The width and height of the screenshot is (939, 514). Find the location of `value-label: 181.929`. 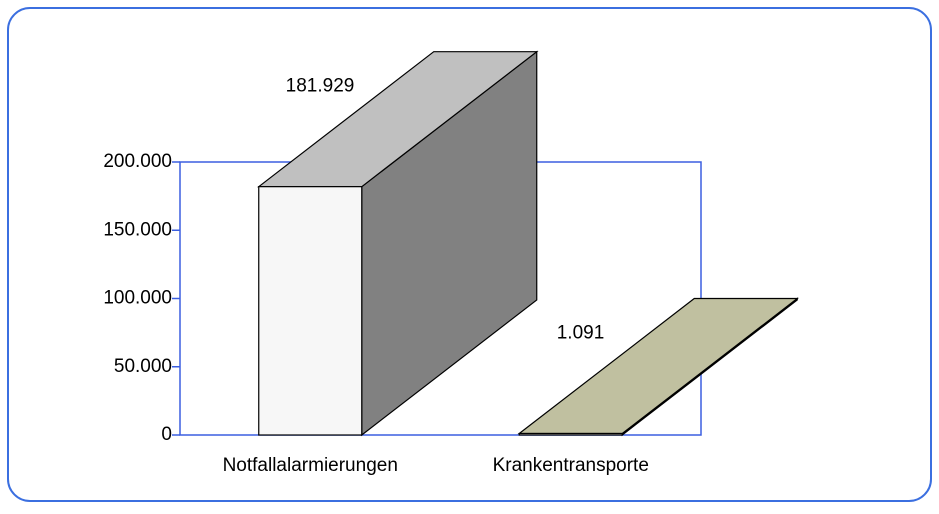

value-label: 181.929 is located at coordinates (320, 86).